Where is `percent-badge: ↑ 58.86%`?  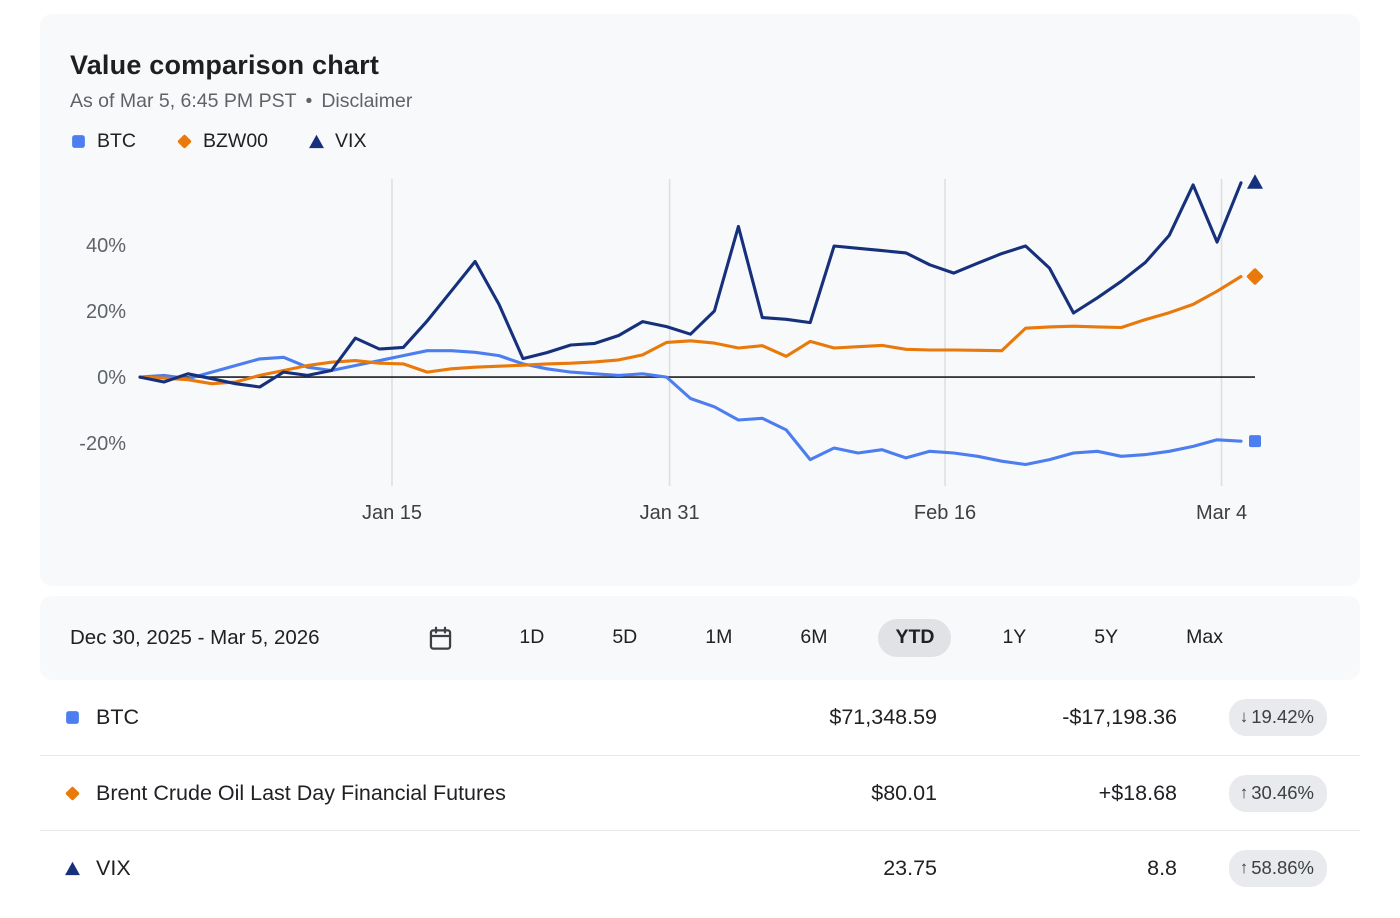
percent-badge: ↑ 58.86% is located at coordinates (1277, 868).